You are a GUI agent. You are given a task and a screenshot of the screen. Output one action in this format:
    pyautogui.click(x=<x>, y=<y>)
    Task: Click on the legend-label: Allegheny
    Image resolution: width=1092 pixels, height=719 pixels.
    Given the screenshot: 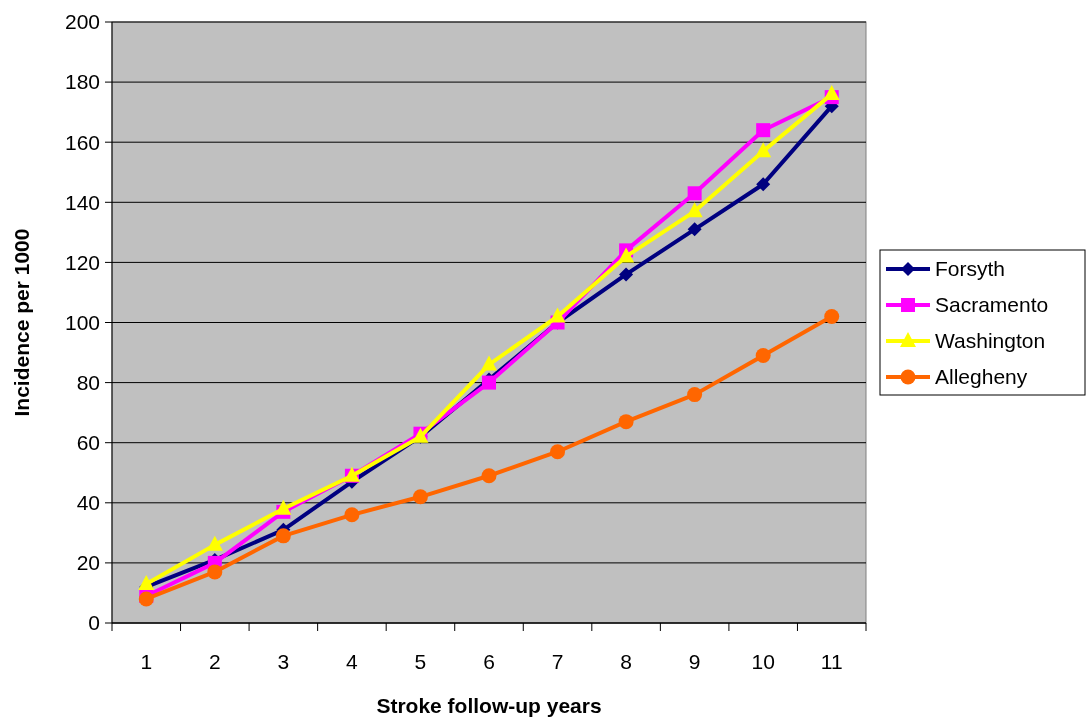 What is the action you would take?
    pyautogui.click(x=981, y=377)
    